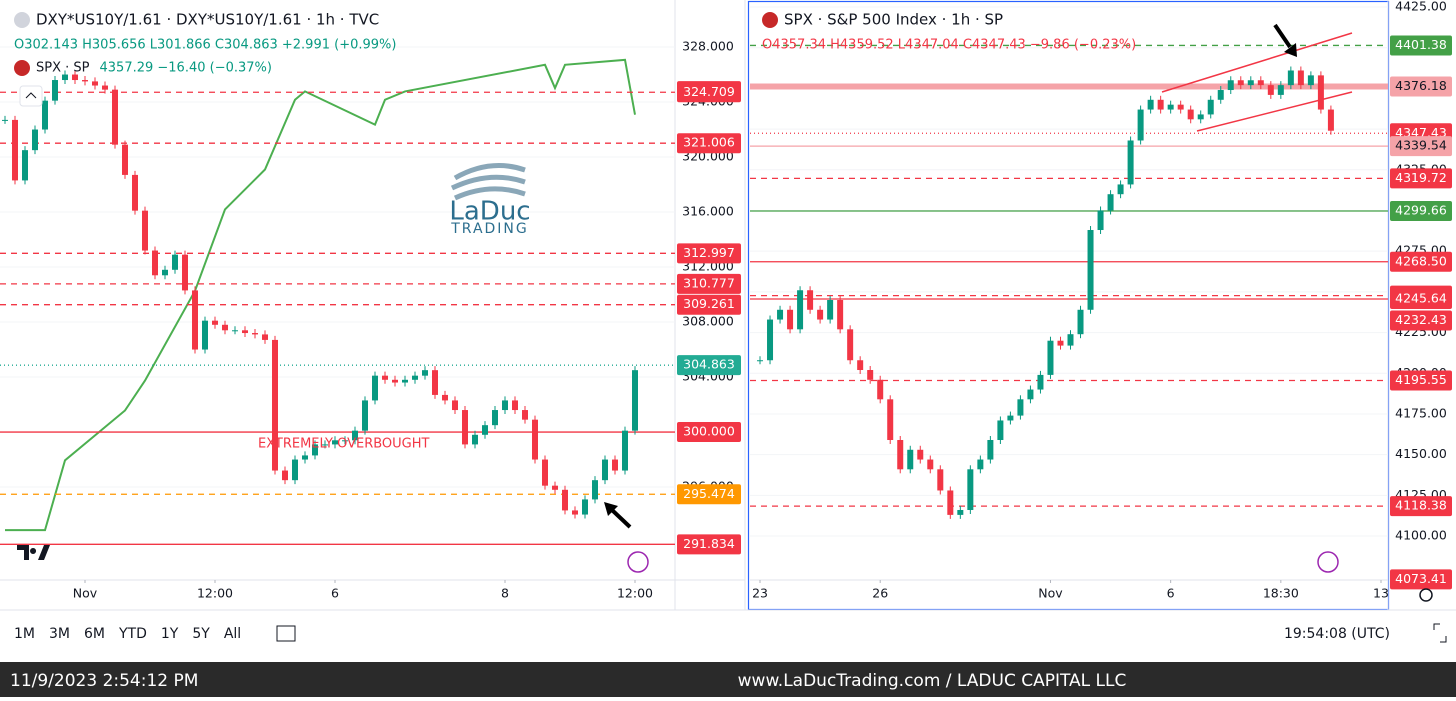 This screenshot has height=701, width=1456. I want to click on range-button: All, so click(232, 634).